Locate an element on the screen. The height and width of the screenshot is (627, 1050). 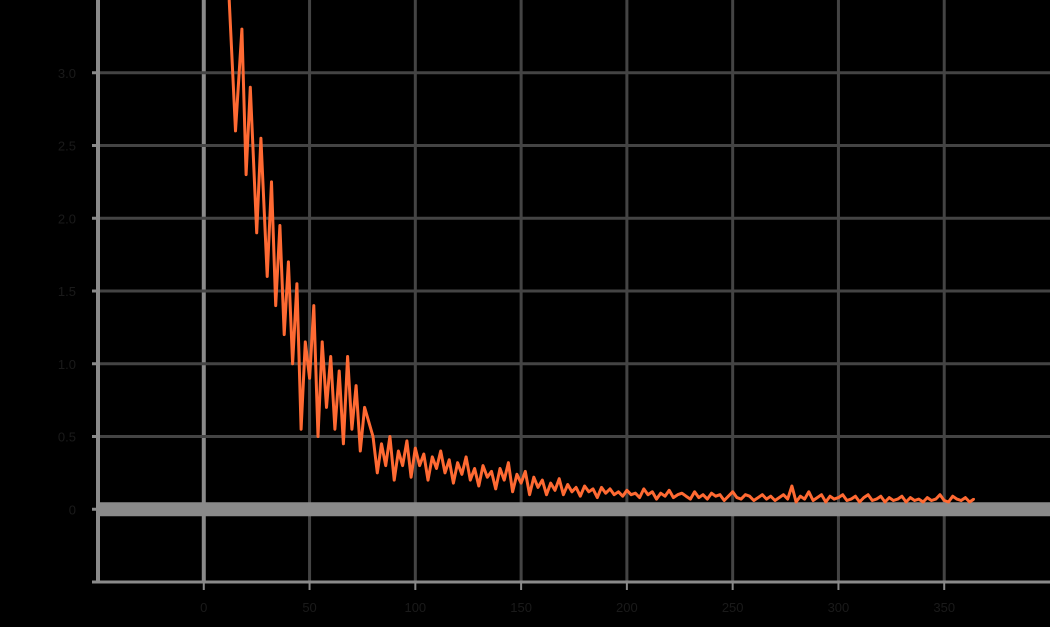
x-tick-label: 50 is located at coordinates (309, 607).